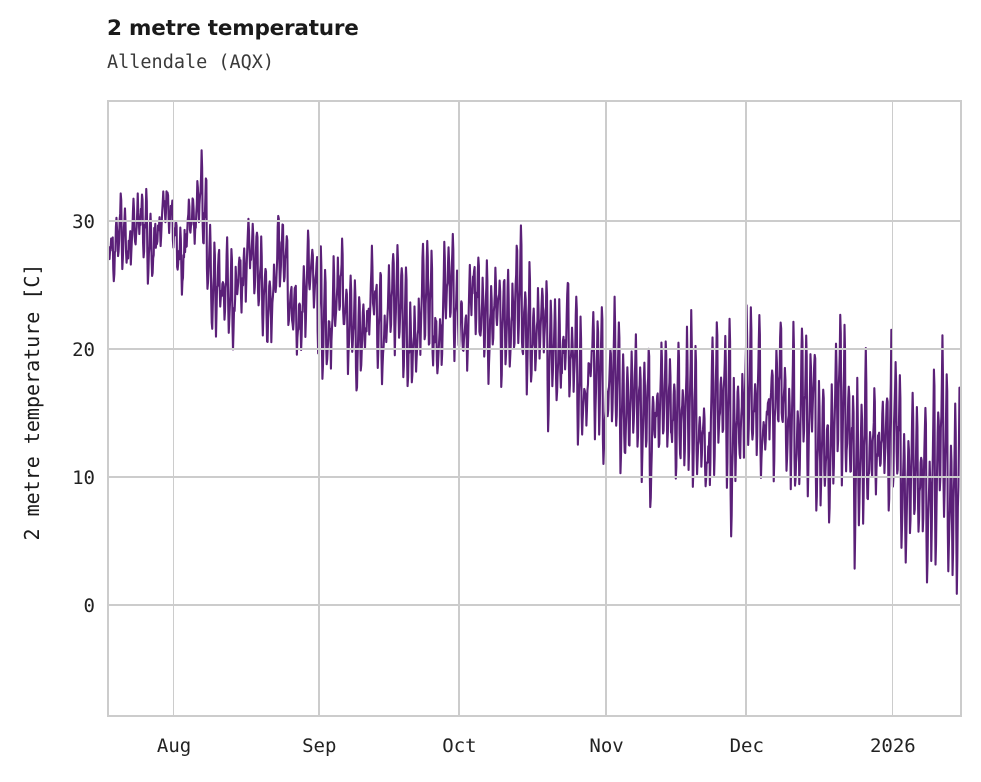 This screenshot has height=782, width=981. What do you see at coordinates (191, 62) in the screenshot?
I see `chart-subtitle: Allendale (AQX)` at bounding box center [191, 62].